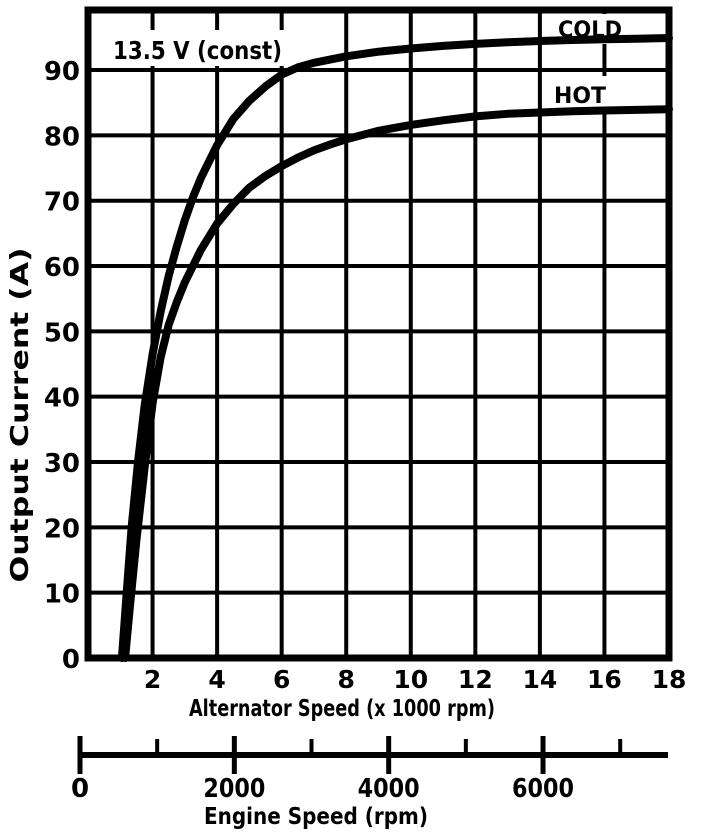 The image size is (704, 838). I want to click on hot-label-background, so click(581, 93).